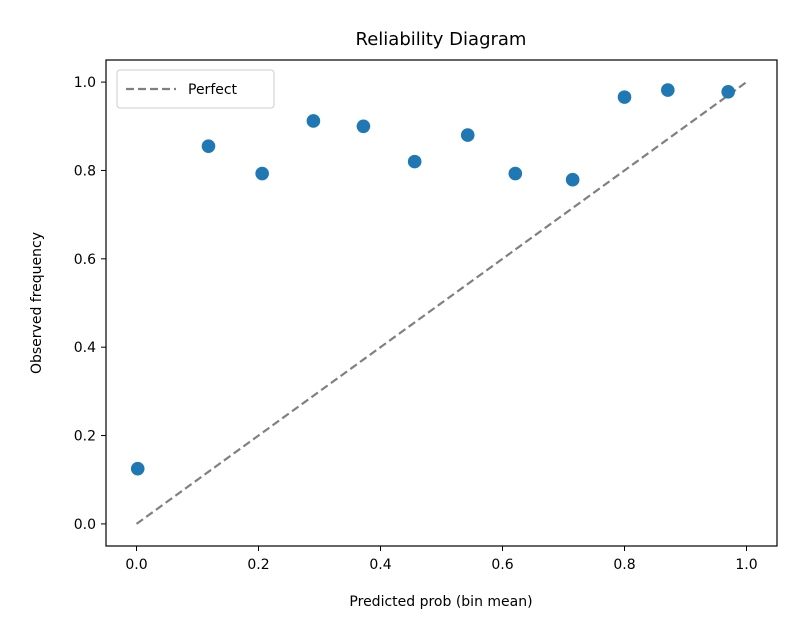 This screenshot has height=640, width=800. I want to click on y-axis: 0.0 0.2 0.4 0.6 0.8 1.0, so click(90, 304).